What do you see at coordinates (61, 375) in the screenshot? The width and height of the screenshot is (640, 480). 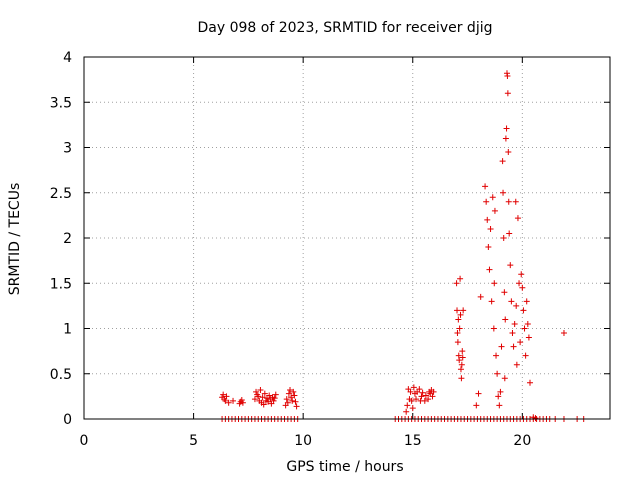 I see `y-tick-label: 0.5` at bounding box center [61, 375].